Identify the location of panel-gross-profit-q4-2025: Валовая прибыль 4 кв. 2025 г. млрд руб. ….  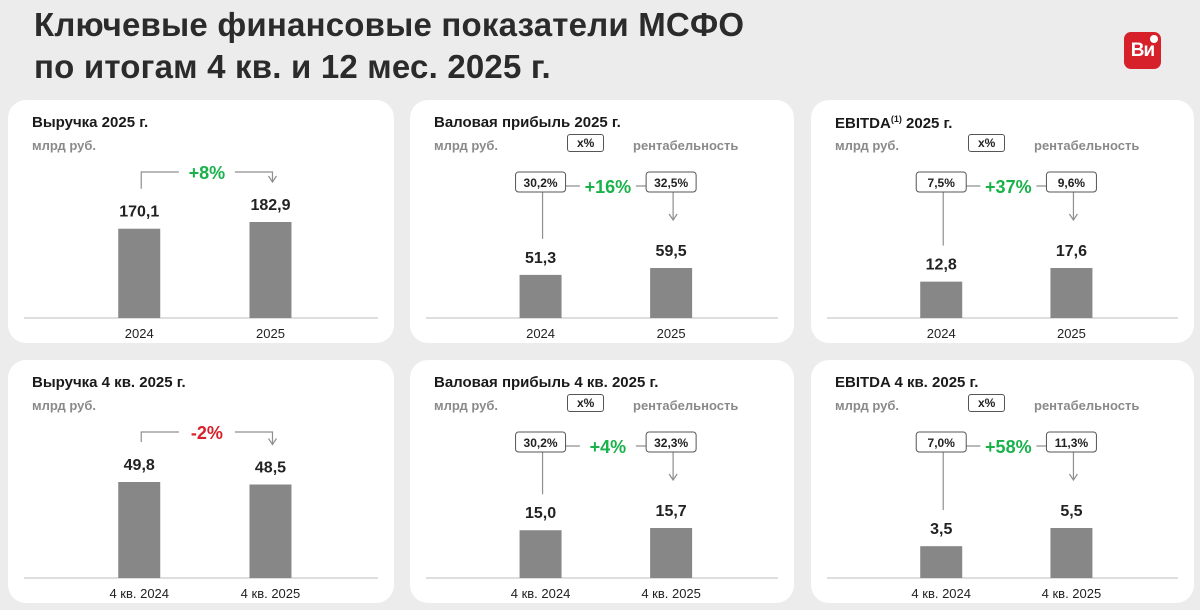
(602, 481).